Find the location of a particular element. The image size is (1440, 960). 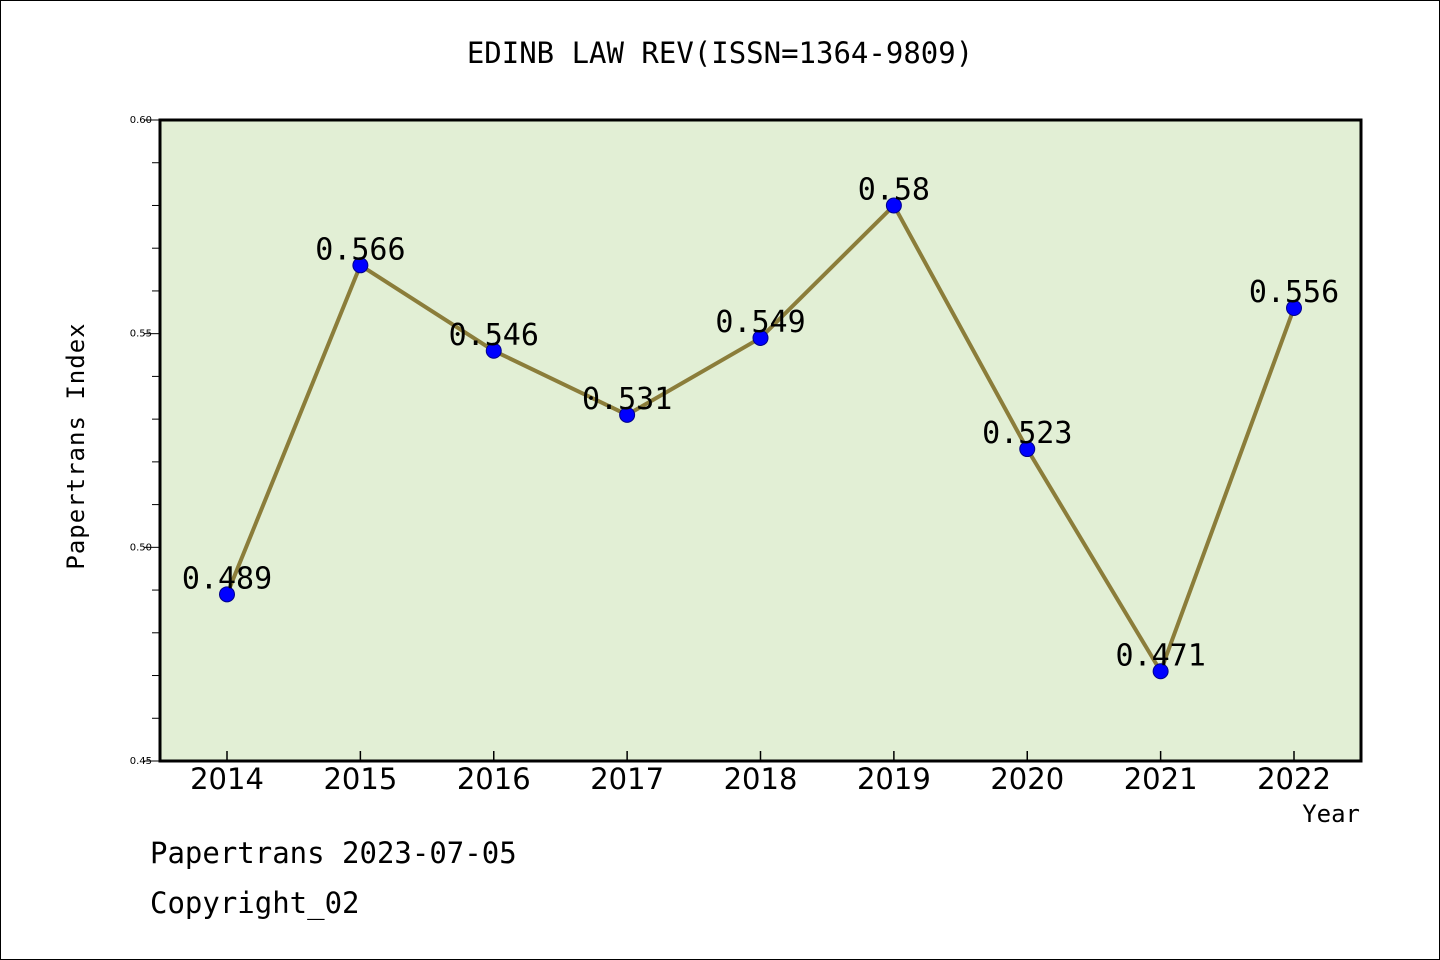

x-tick-label: 2020 is located at coordinates (1027, 779).